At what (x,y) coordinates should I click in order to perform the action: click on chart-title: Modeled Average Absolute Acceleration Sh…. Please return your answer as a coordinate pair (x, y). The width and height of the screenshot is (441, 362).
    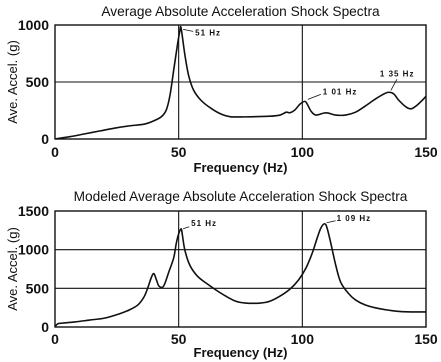
    Looking at the image, I should click on (241, 196).